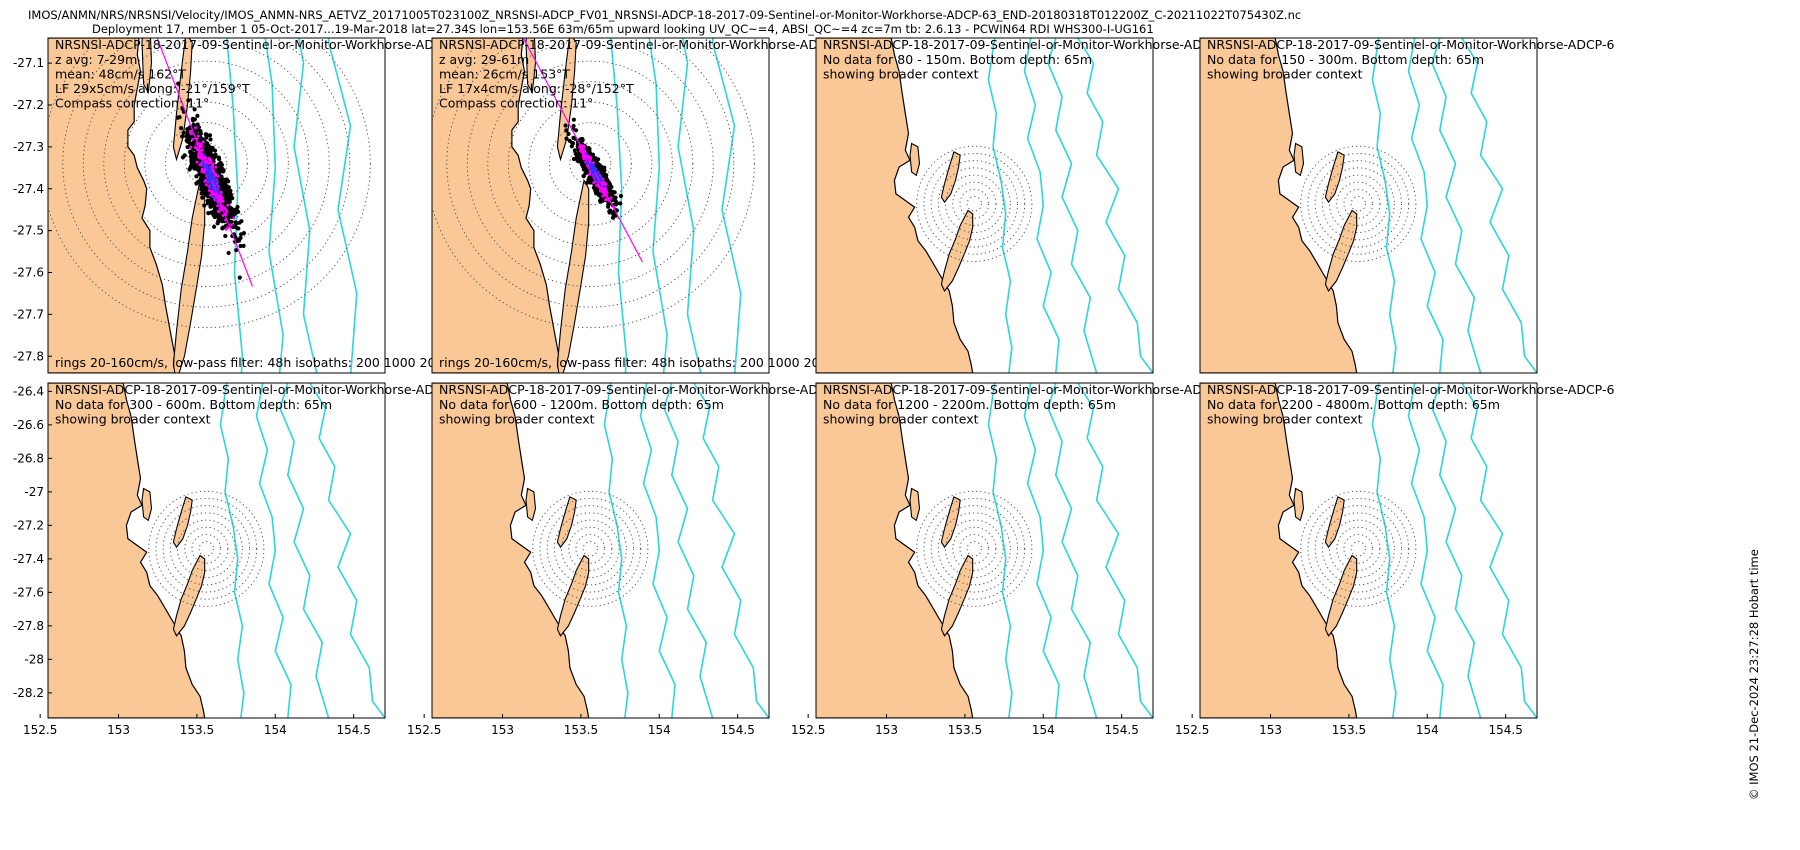 The width and height of the screenshot is (1800, 850). Describe the element at coordinates (536, 88) in the screenshot. I see `panel-annotation-line: LF 17x4cm/s along: -28°/152°T` at that location.